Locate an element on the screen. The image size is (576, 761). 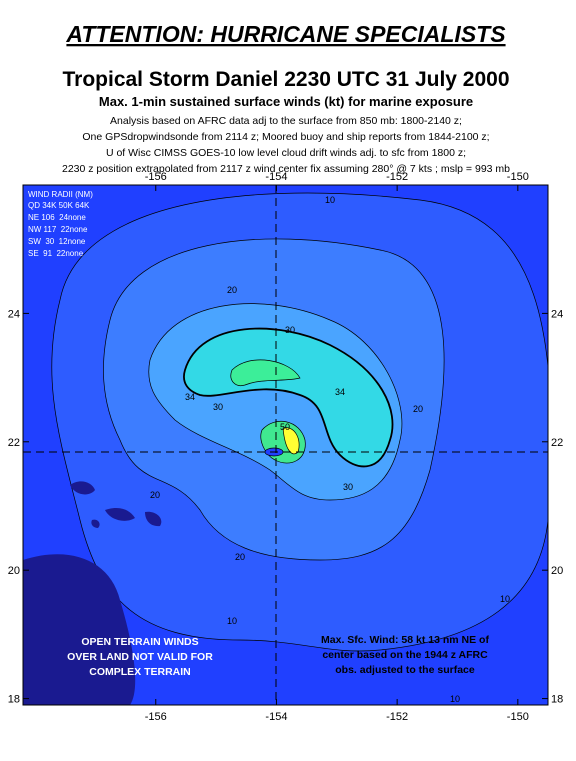
max-wind-note: Max. Sfc. Wind: 58 kt 13 nm NE of is located at coordinates (405, 640).